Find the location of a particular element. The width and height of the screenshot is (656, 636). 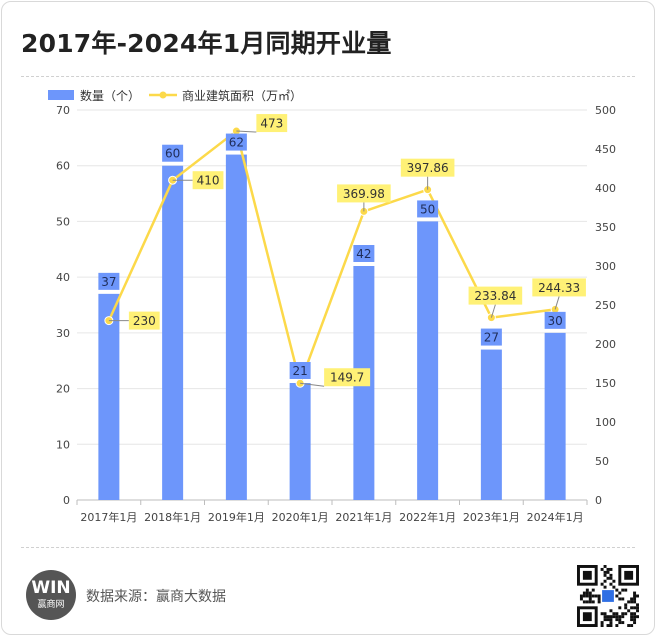

y-right-tick-label: 150 is located at coordinates (605, 383).